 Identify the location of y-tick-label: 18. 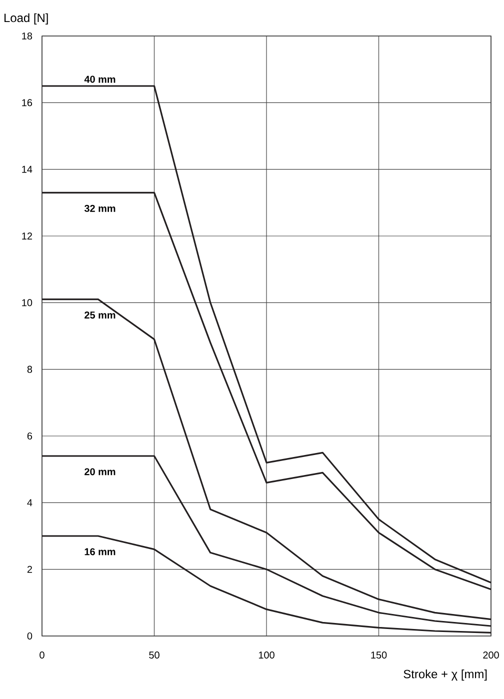
(27, 36).